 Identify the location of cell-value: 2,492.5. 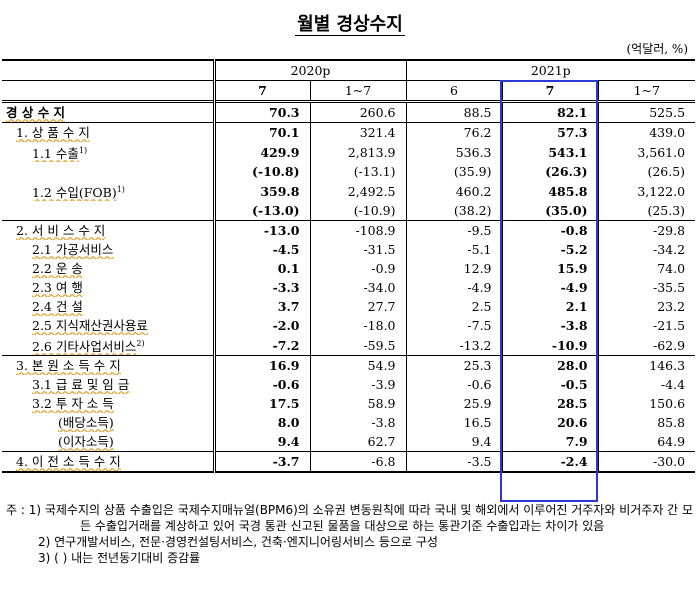
(358, 191).